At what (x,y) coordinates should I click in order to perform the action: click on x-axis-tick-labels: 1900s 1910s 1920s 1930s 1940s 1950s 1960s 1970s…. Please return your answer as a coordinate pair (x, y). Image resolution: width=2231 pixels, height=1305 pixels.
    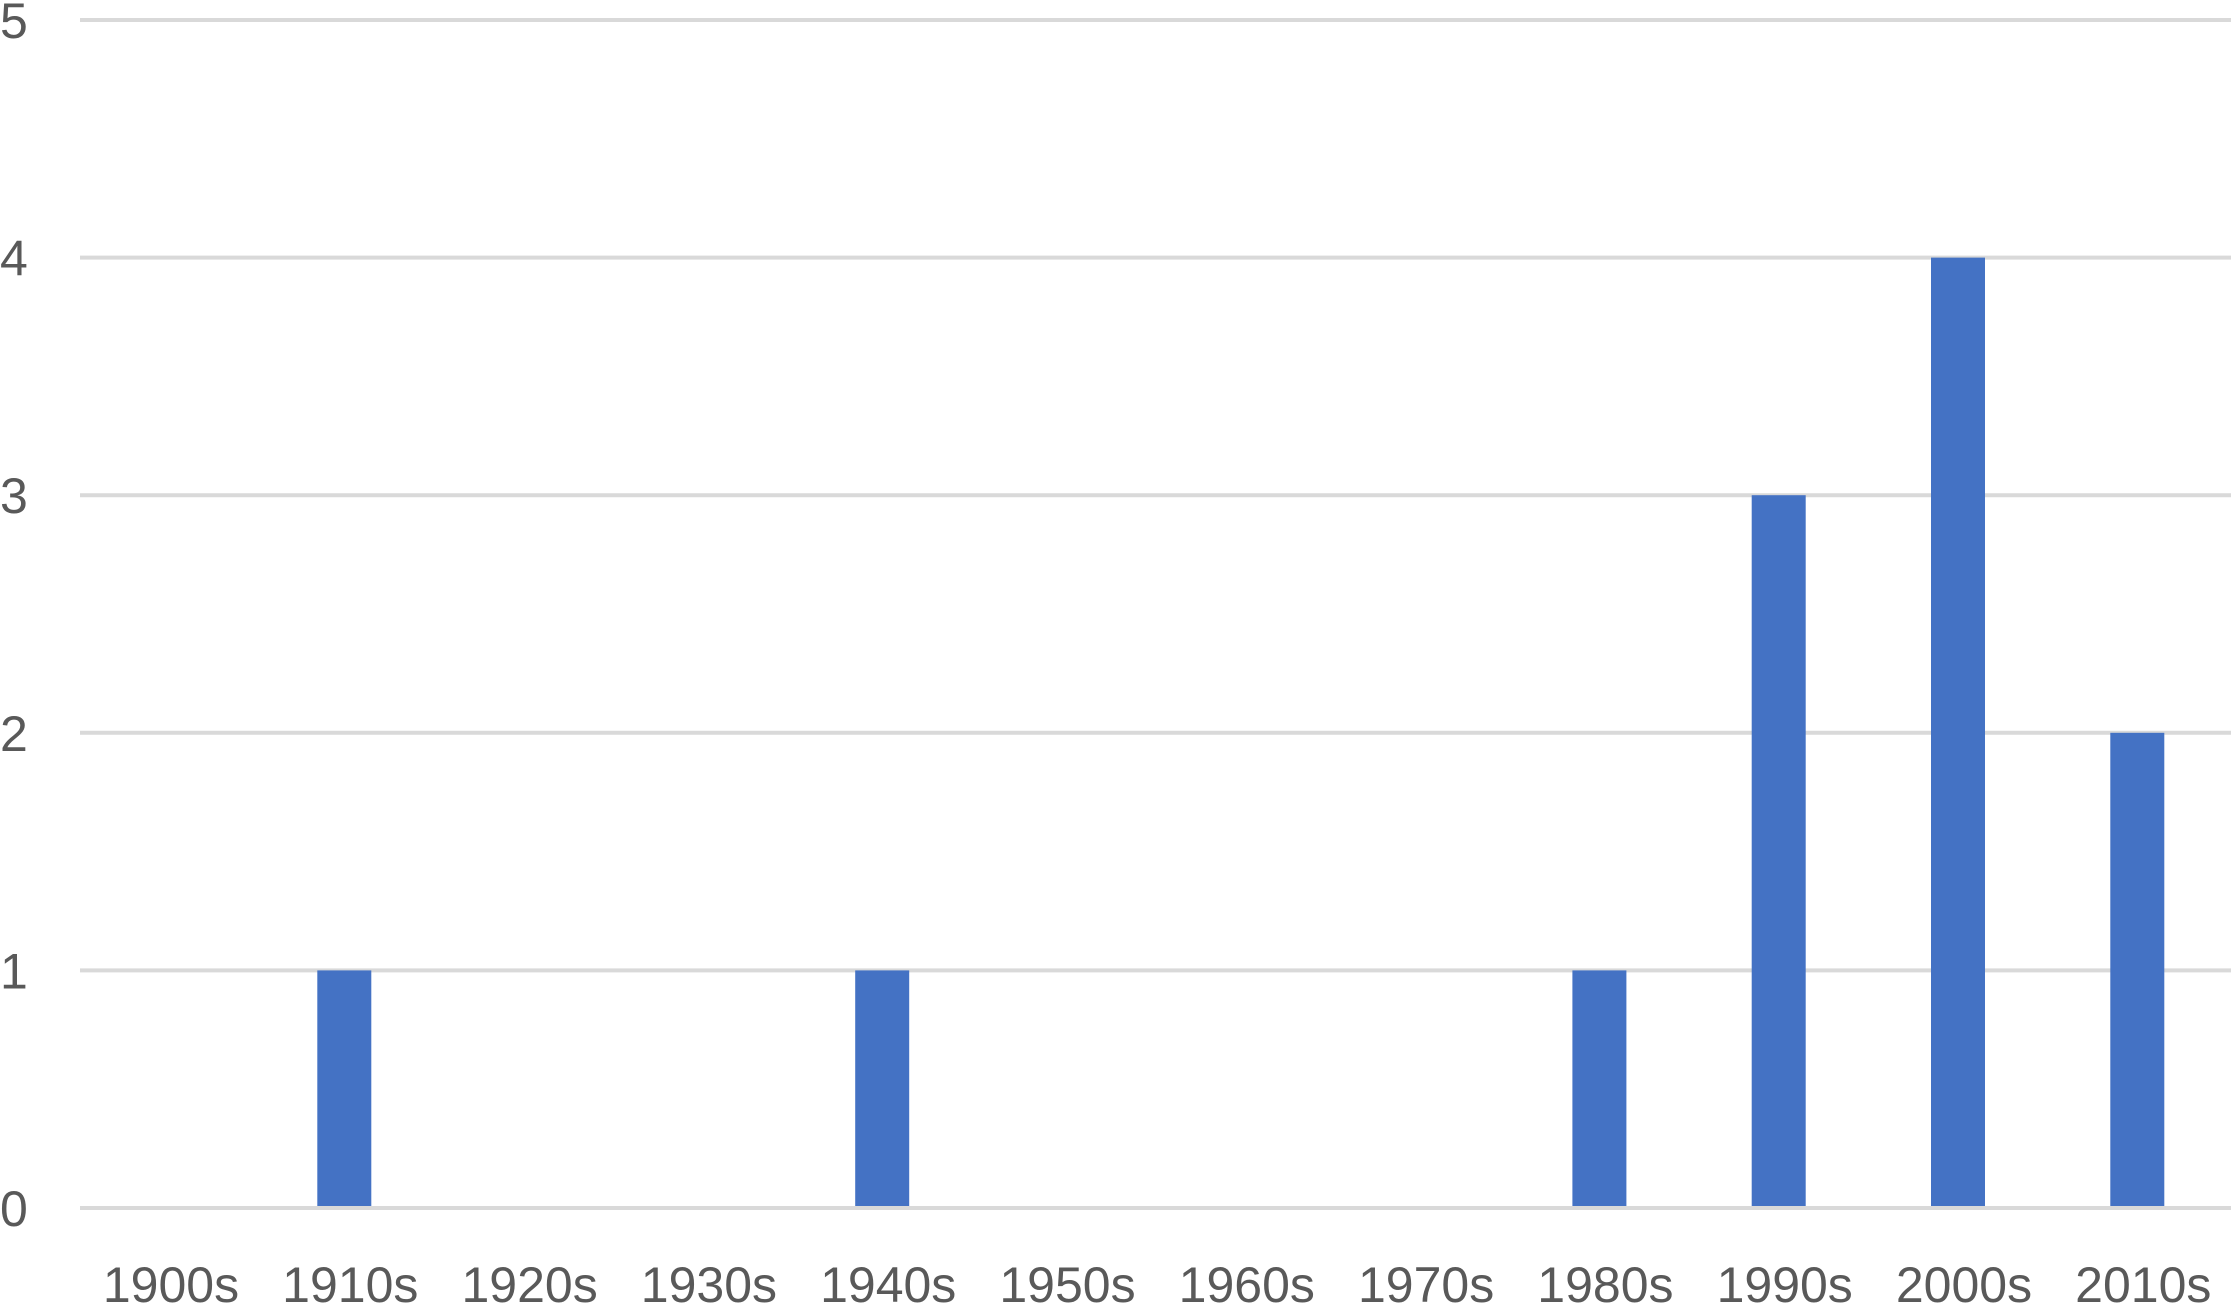
    Looking at the image, I should click on (1157, 1281).